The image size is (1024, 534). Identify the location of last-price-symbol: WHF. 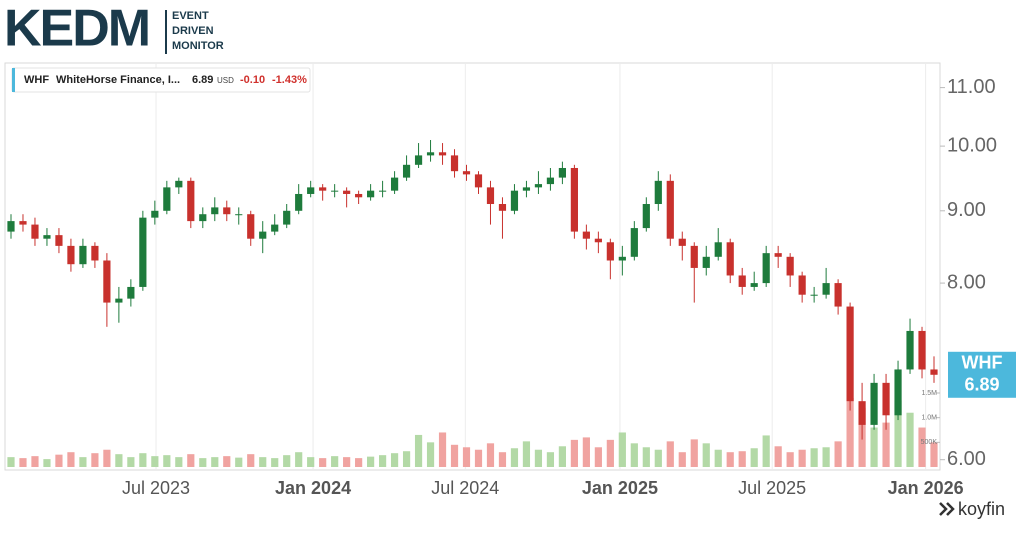
(982, 363).